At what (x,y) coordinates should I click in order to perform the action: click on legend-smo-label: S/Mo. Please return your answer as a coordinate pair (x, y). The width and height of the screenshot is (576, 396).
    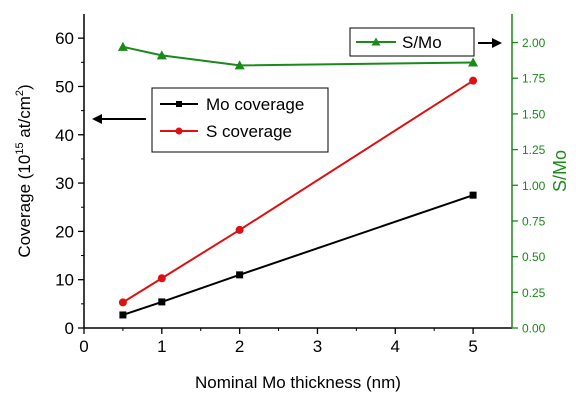
    Looking at the image, I should click on (422, 42).